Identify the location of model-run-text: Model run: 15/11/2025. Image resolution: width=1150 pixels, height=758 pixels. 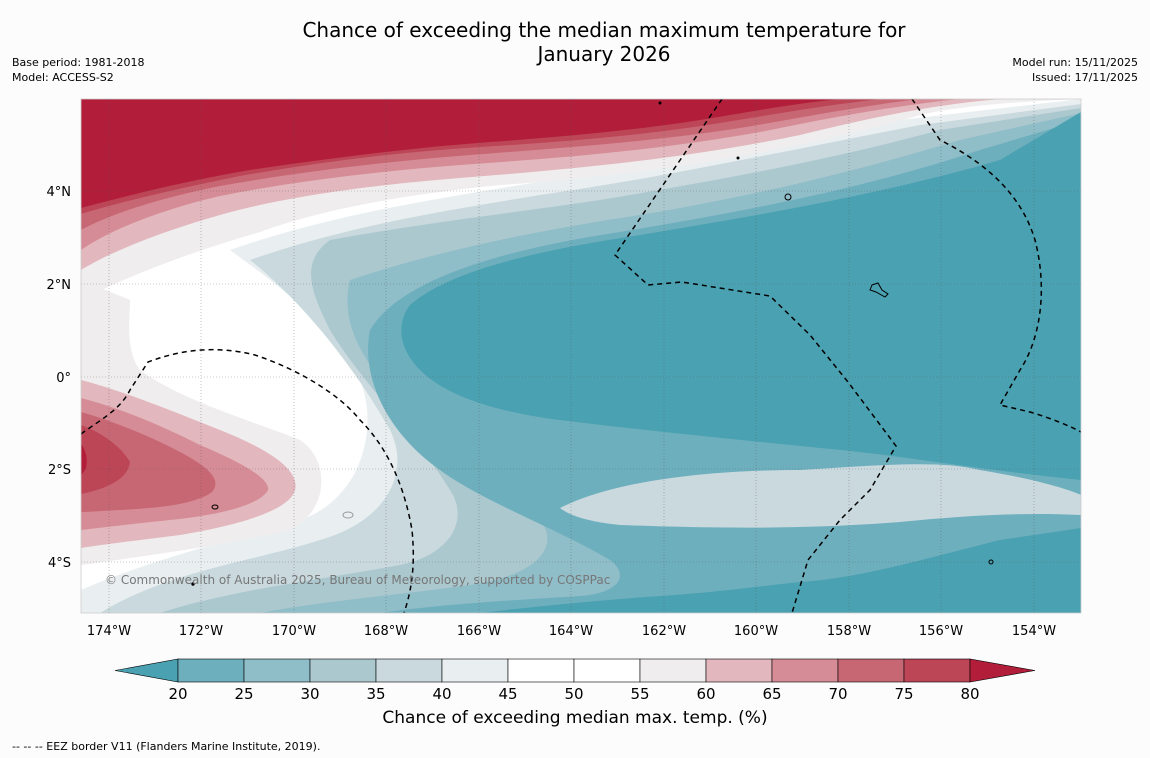
(1075, 62).